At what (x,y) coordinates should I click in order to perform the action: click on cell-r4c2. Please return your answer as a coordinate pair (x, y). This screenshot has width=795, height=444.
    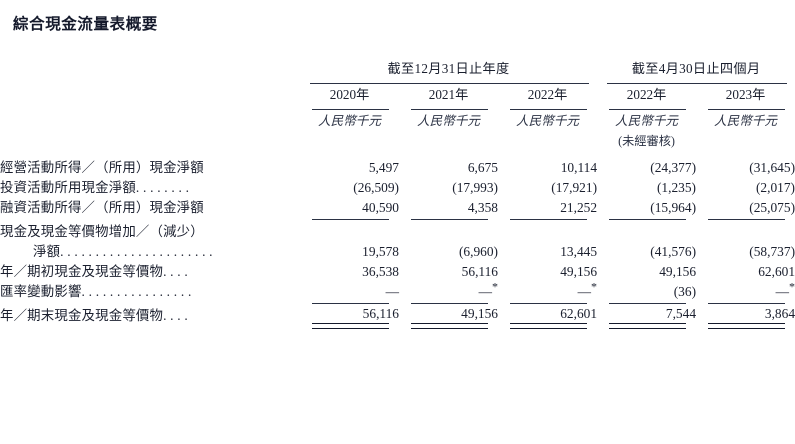
    Looking at the image, I should click on (448, 230).